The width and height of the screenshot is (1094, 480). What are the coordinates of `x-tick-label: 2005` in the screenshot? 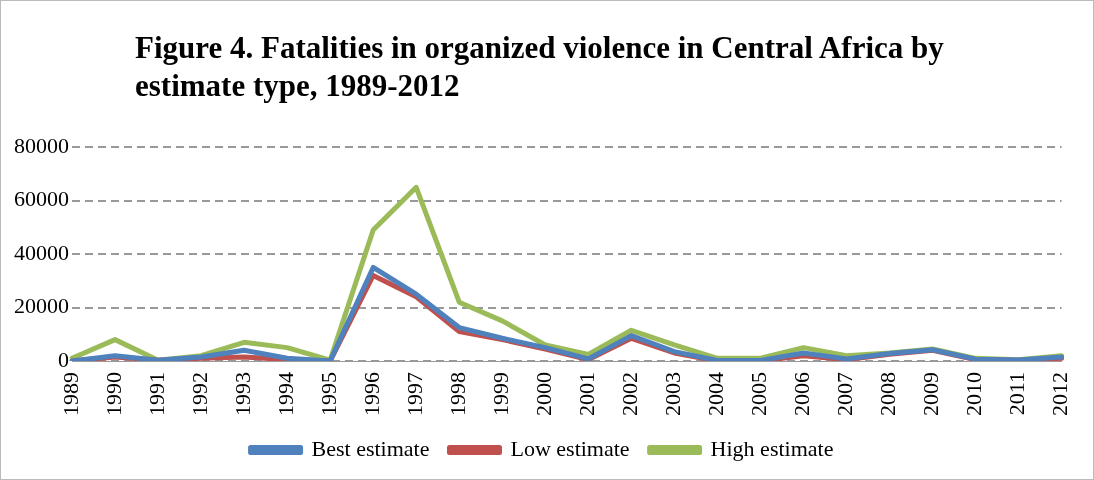 It's located at (759, 394).